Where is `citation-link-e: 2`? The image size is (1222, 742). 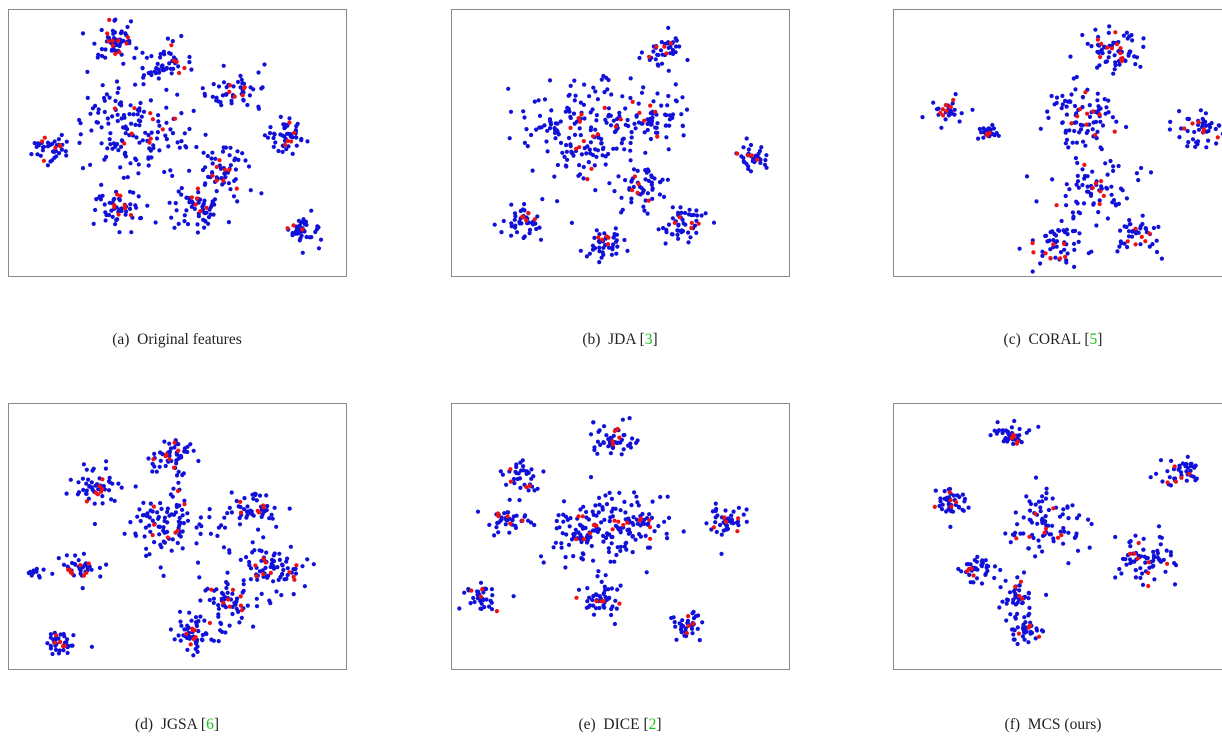
citation-link-e: 2 is located at coordinates (652, 724).